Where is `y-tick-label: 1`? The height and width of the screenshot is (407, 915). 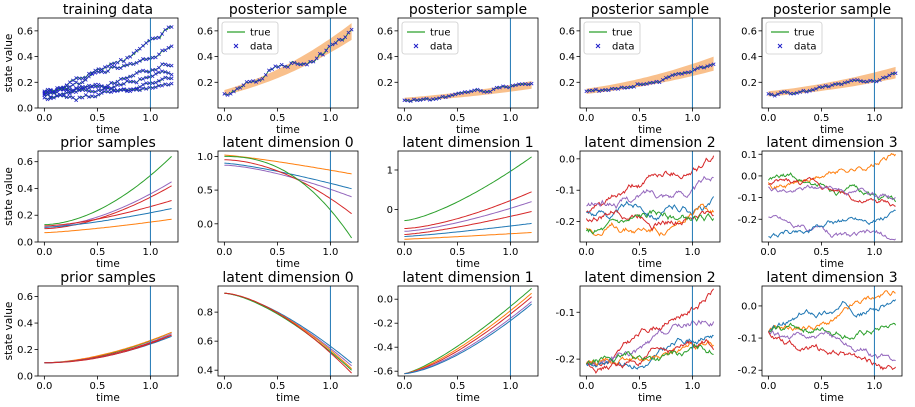
y-tick-label: 1 is located at coordinates (390, 170).